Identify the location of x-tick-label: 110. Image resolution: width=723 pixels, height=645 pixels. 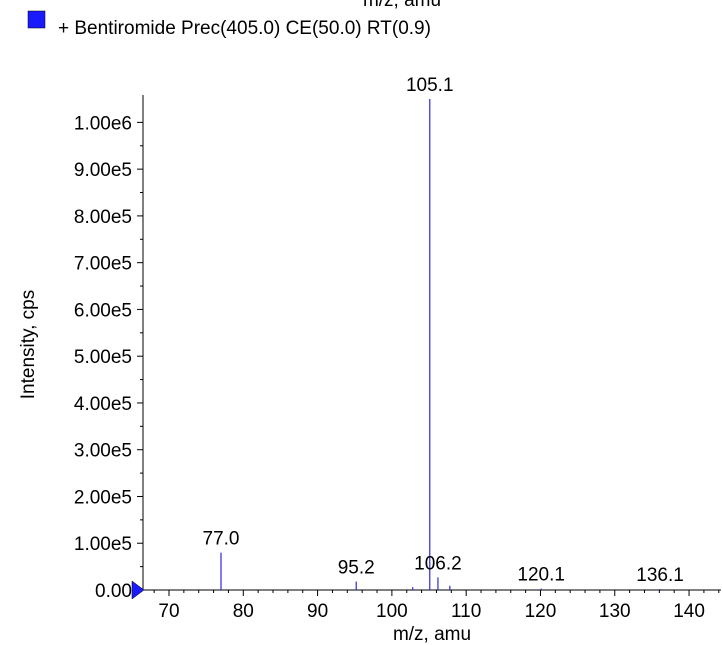
(466, 611).